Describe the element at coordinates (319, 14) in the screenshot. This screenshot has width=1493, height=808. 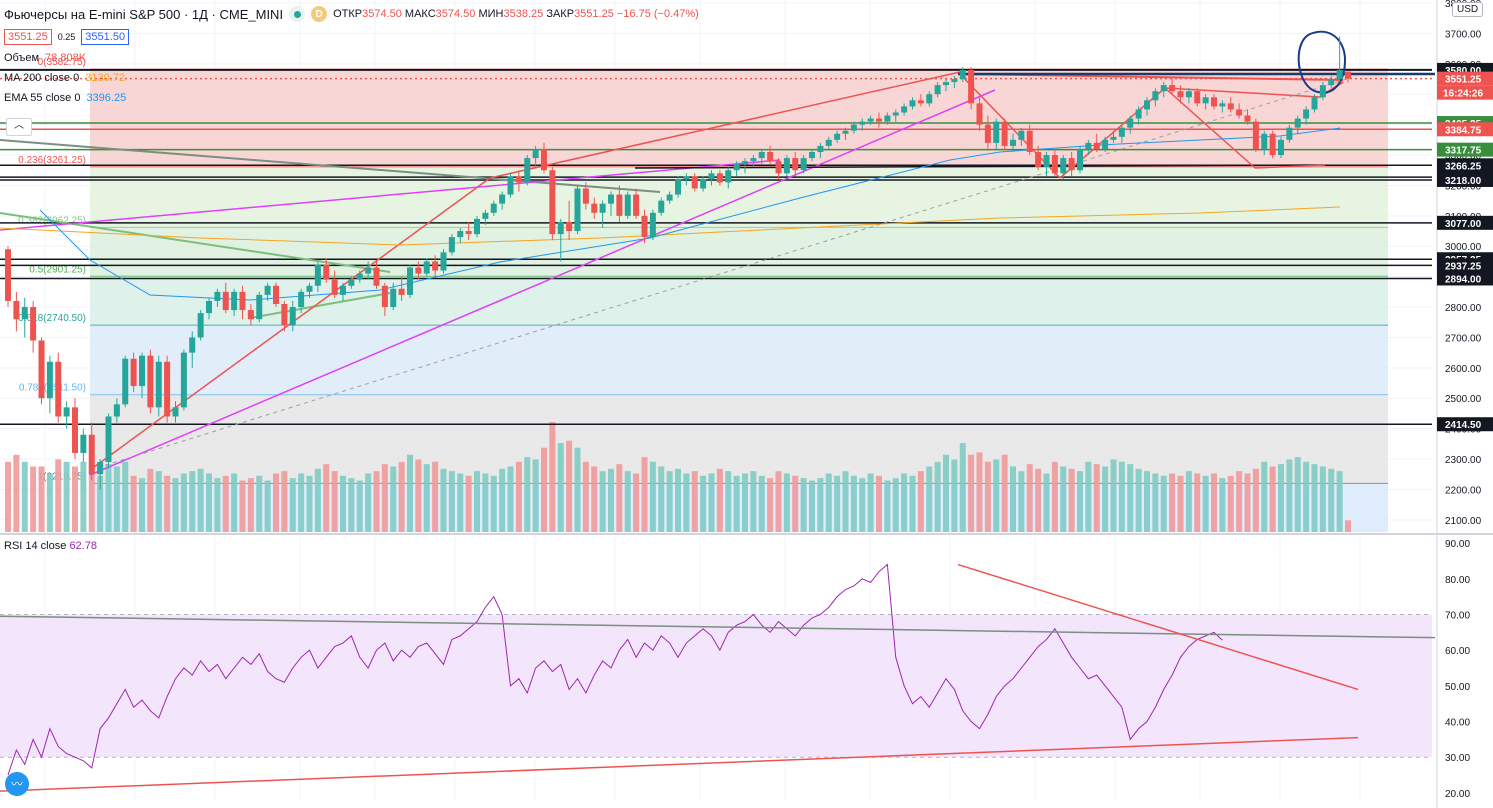
I see `delay-badge: D` at that location.